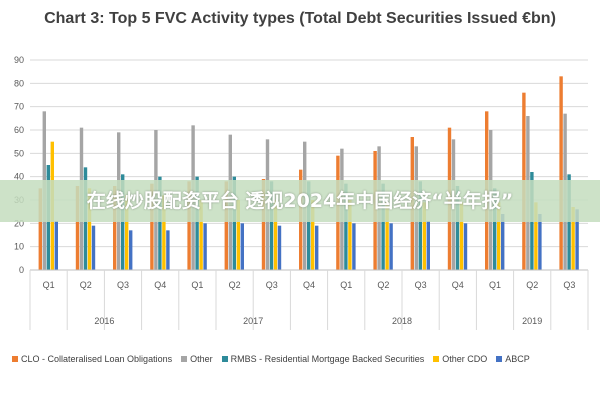 Image resolution: width=600 pixels, height=400 pixels. I want to click on y-tick-label: 60, so click(19, 130).